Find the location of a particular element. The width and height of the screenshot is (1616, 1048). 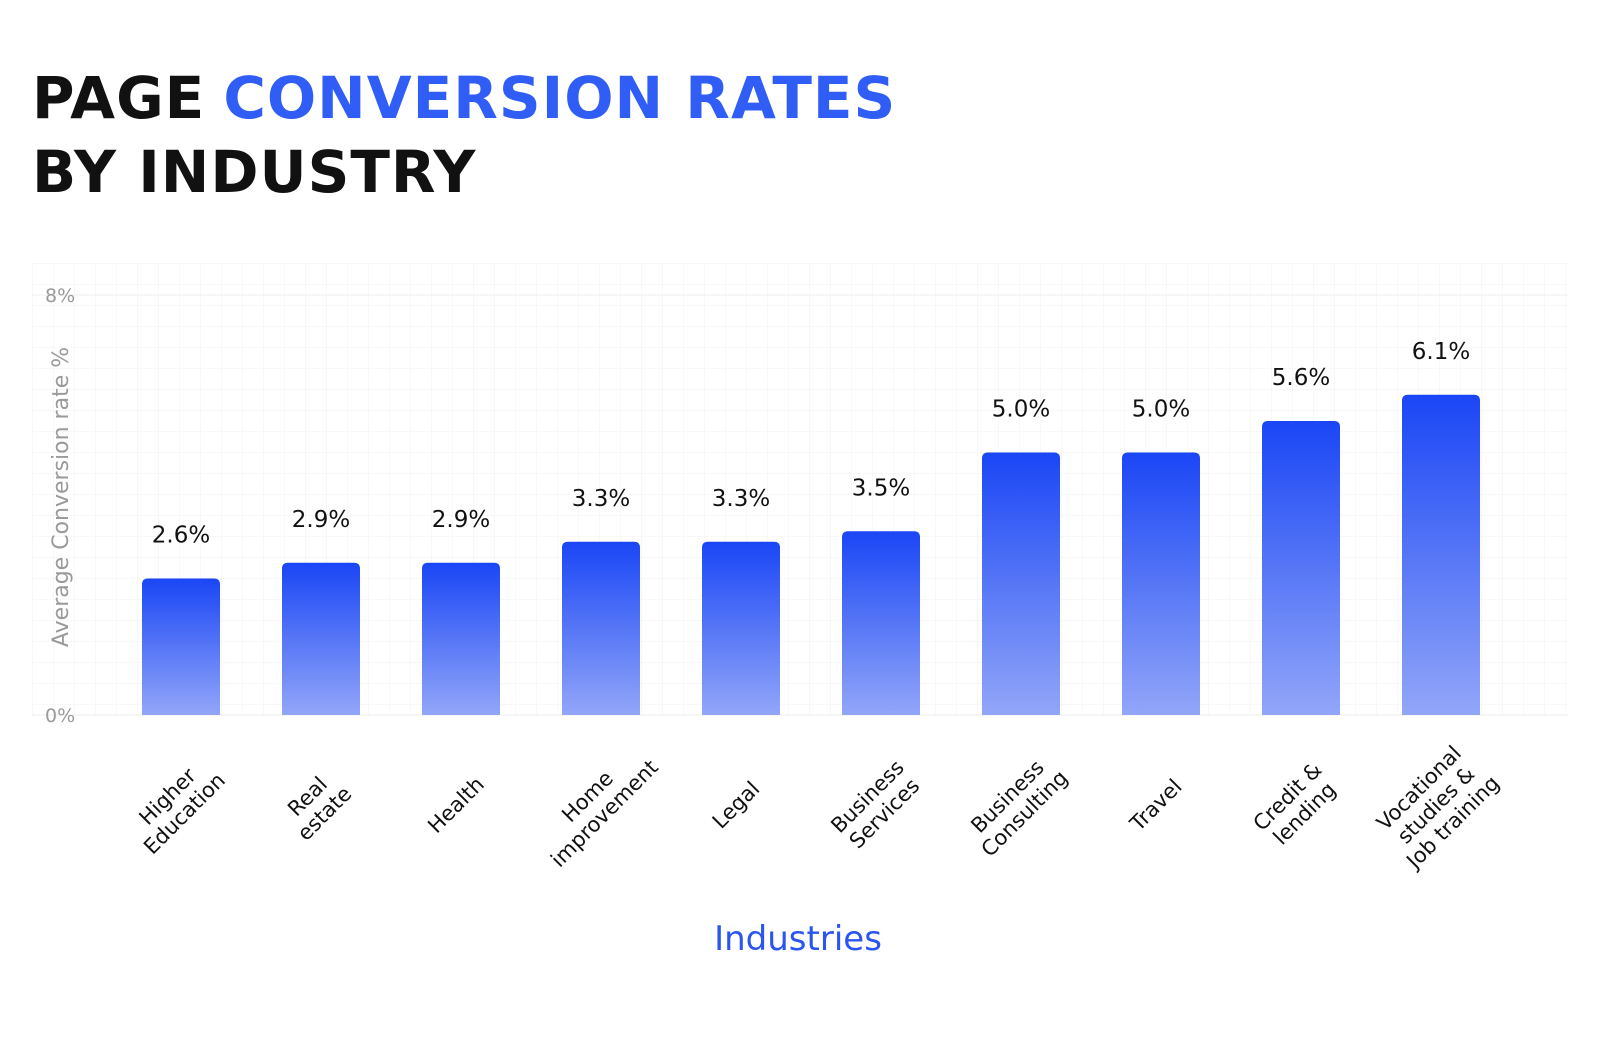

title-highlight: CONVERSION RATES is located at coordinates (559, 98).